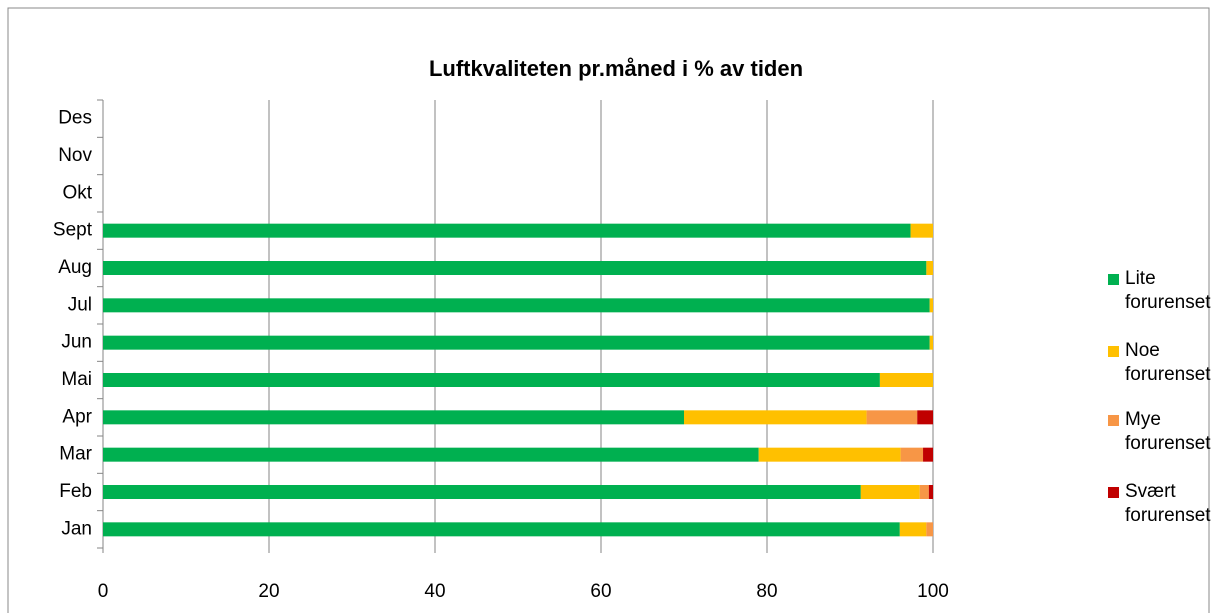 Image resolution: width=1217 pixels, height=613 pixels. I want to click on legend-label: Lite forurenset, so click(1168, 290).